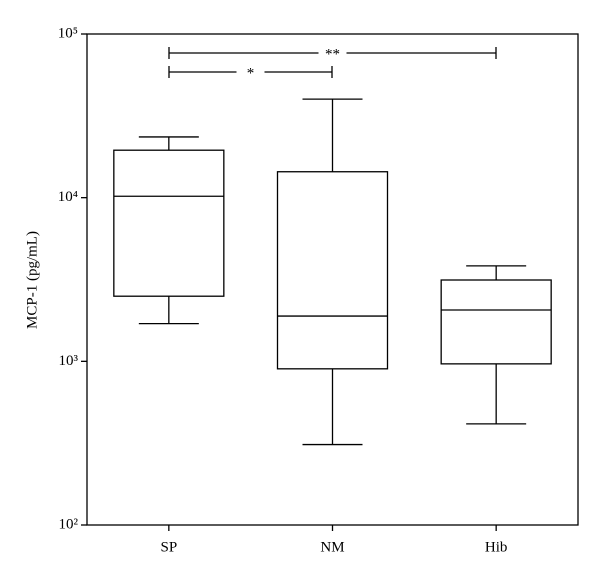  I want to click on y-tick-label: 10³, so click(69, 361).